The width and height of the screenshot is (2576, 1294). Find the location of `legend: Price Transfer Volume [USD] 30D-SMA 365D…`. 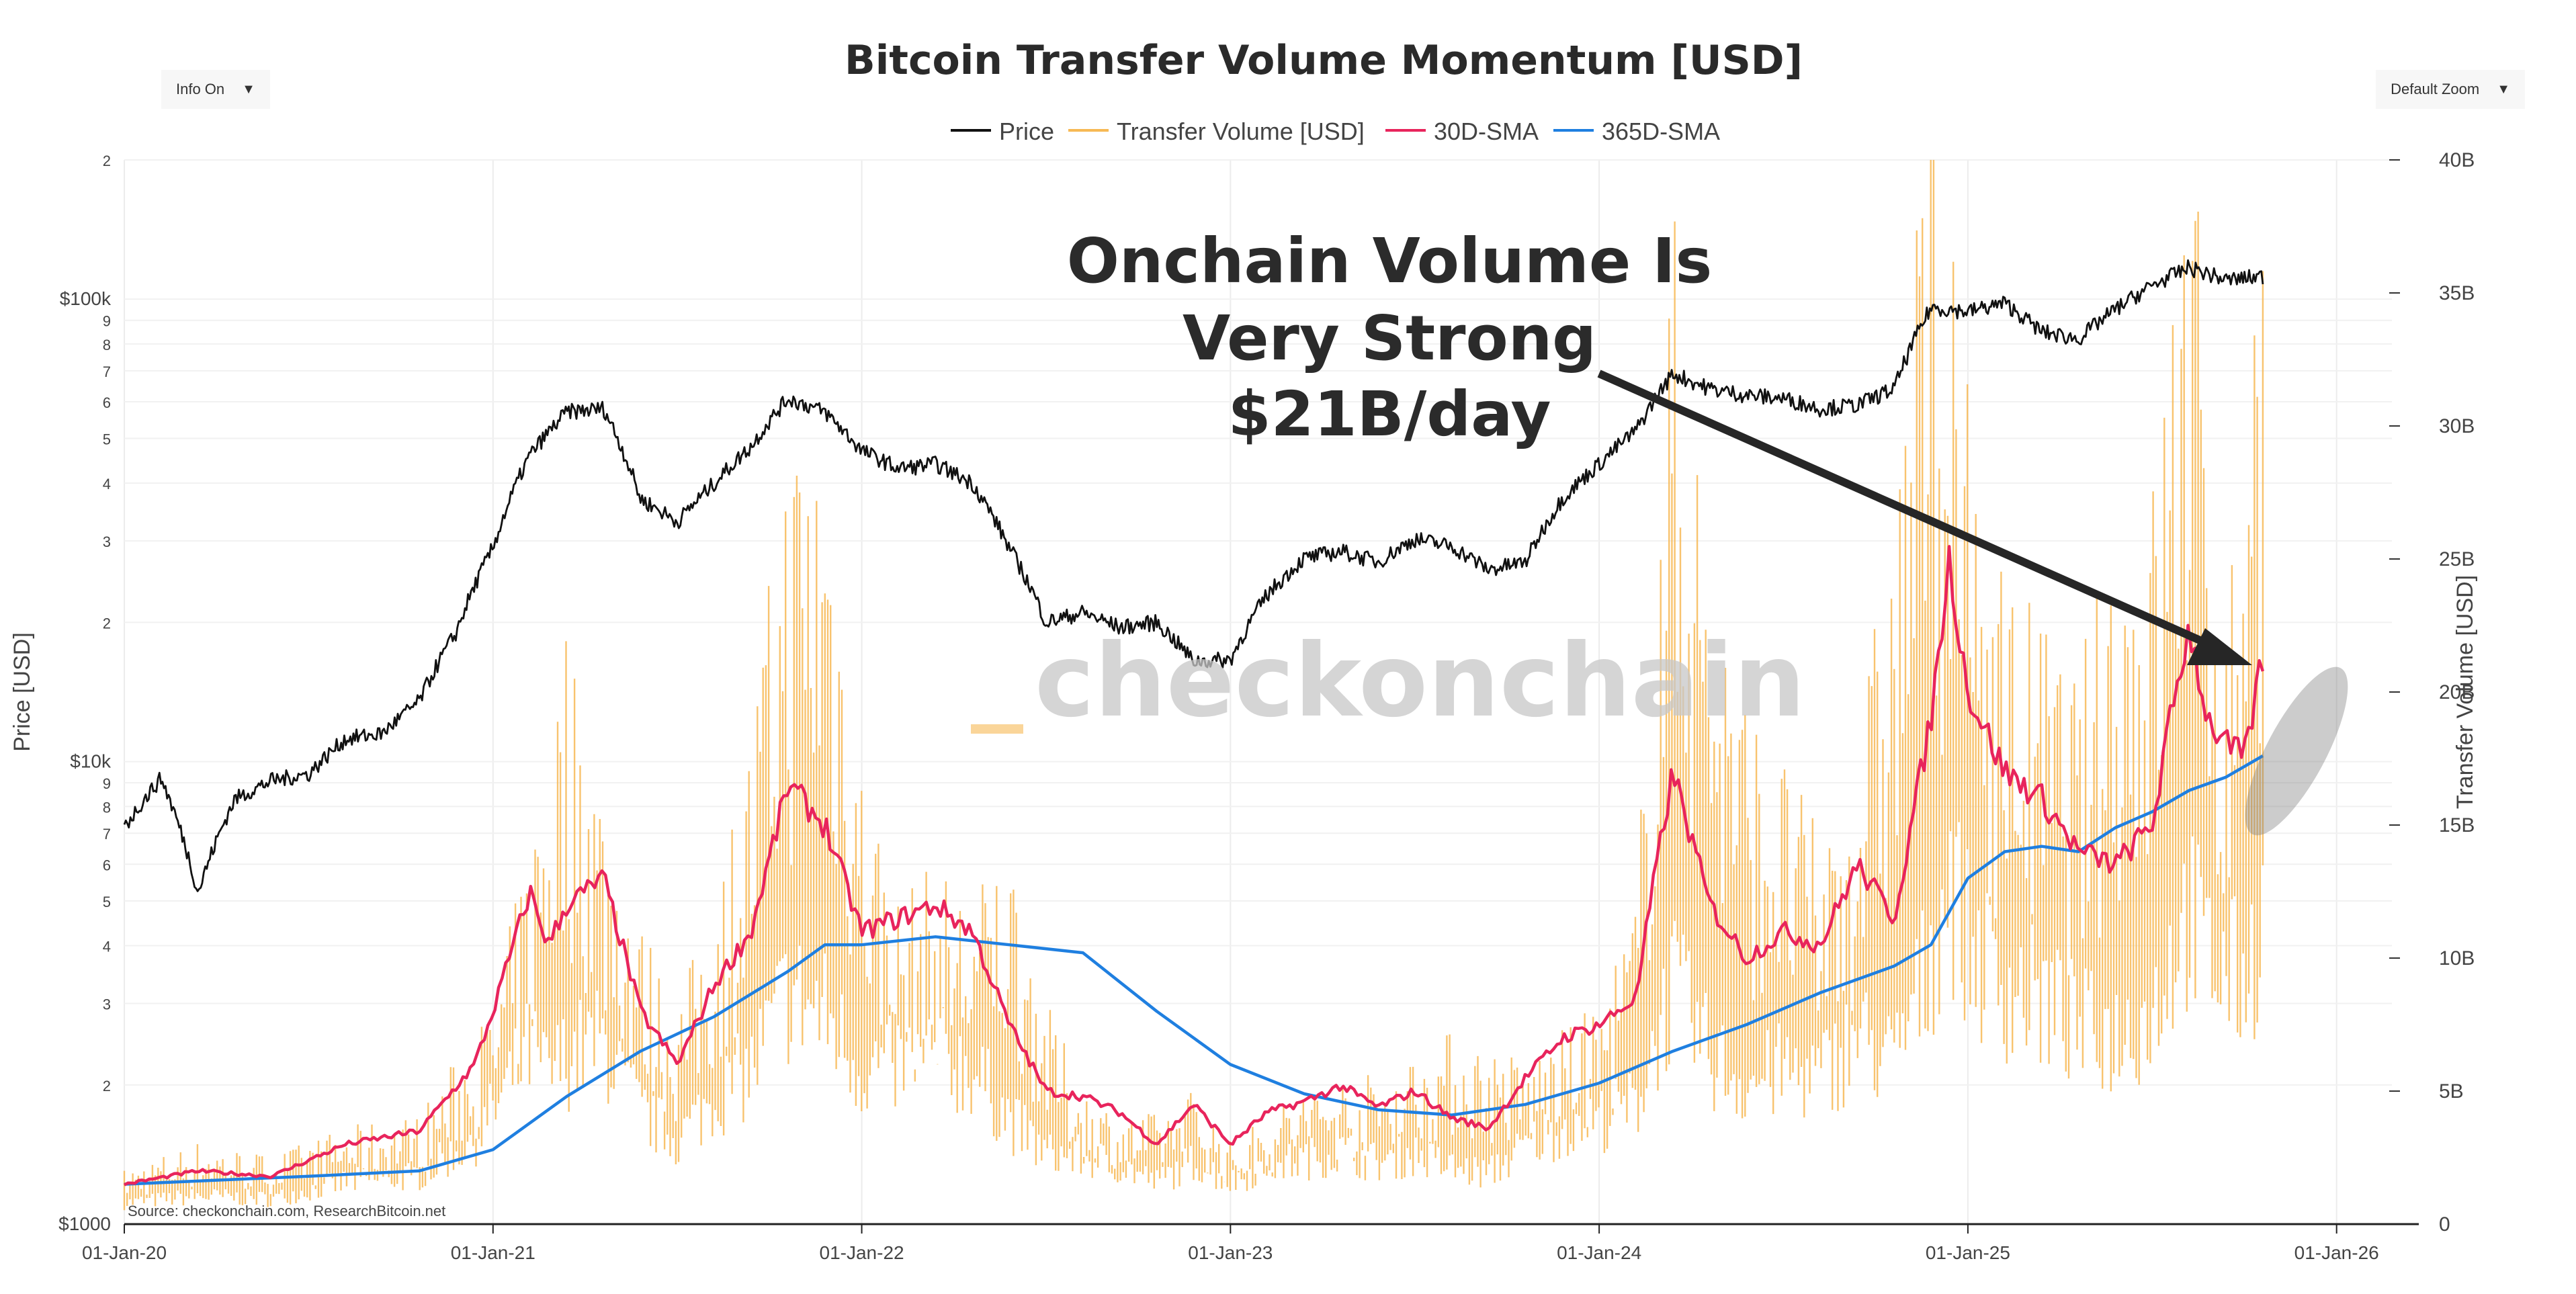

legend: Price Transfer Volume [USD] 30D-SMA 365D… is located at coordinates (1335, 131).